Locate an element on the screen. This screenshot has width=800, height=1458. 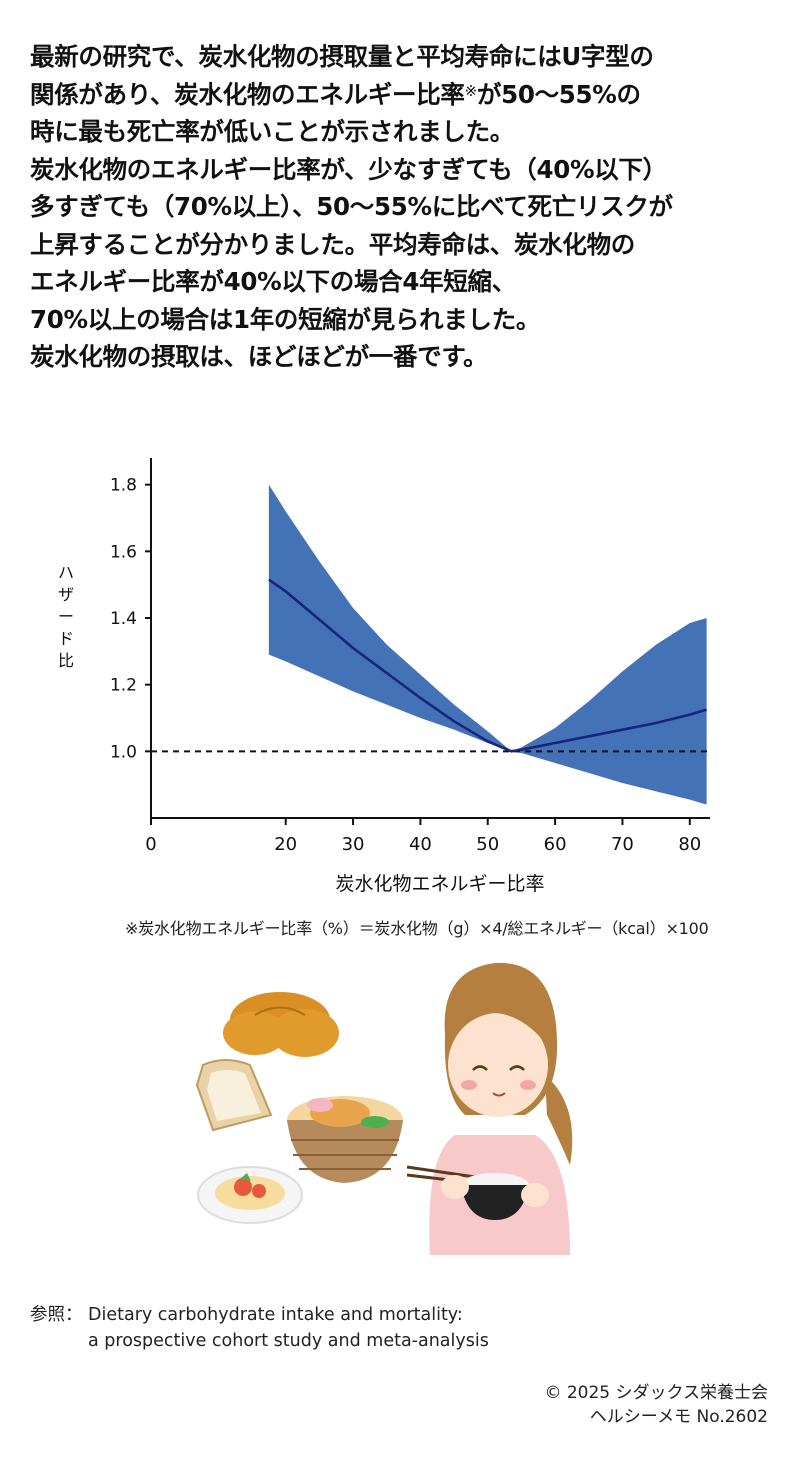
x-tick-label: 20 is located at coordinates (285, 844).